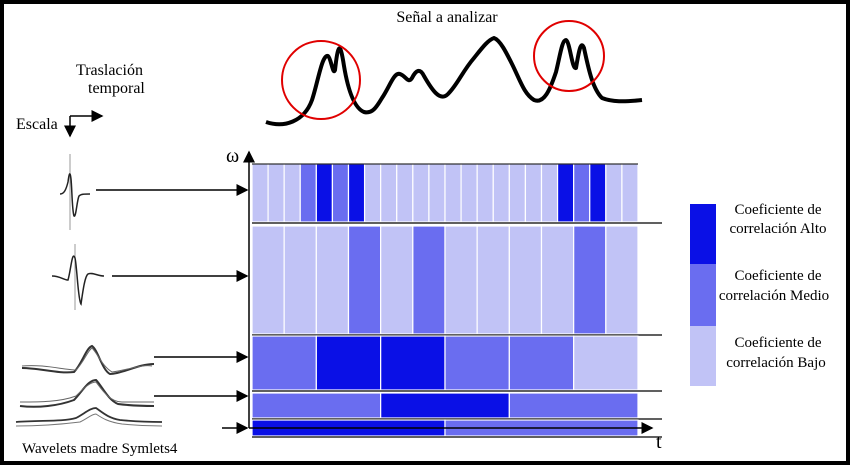 Image resolution: width=850 pixels, height=465 pixels. What do you see at coordinates (232, 156) in the screenshot?
I see `omega-label: ω` at bounding box center [232, 156].